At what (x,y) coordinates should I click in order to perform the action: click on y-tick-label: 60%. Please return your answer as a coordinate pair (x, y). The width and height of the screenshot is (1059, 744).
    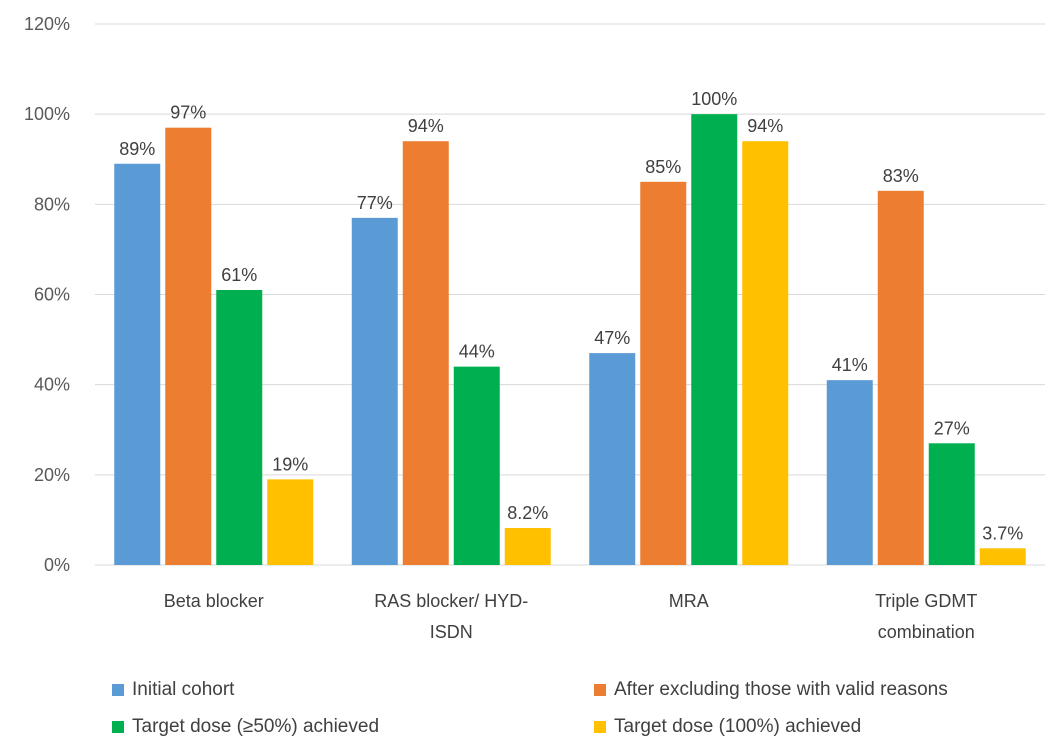
    Looking at the image, I should click on (52, 295).